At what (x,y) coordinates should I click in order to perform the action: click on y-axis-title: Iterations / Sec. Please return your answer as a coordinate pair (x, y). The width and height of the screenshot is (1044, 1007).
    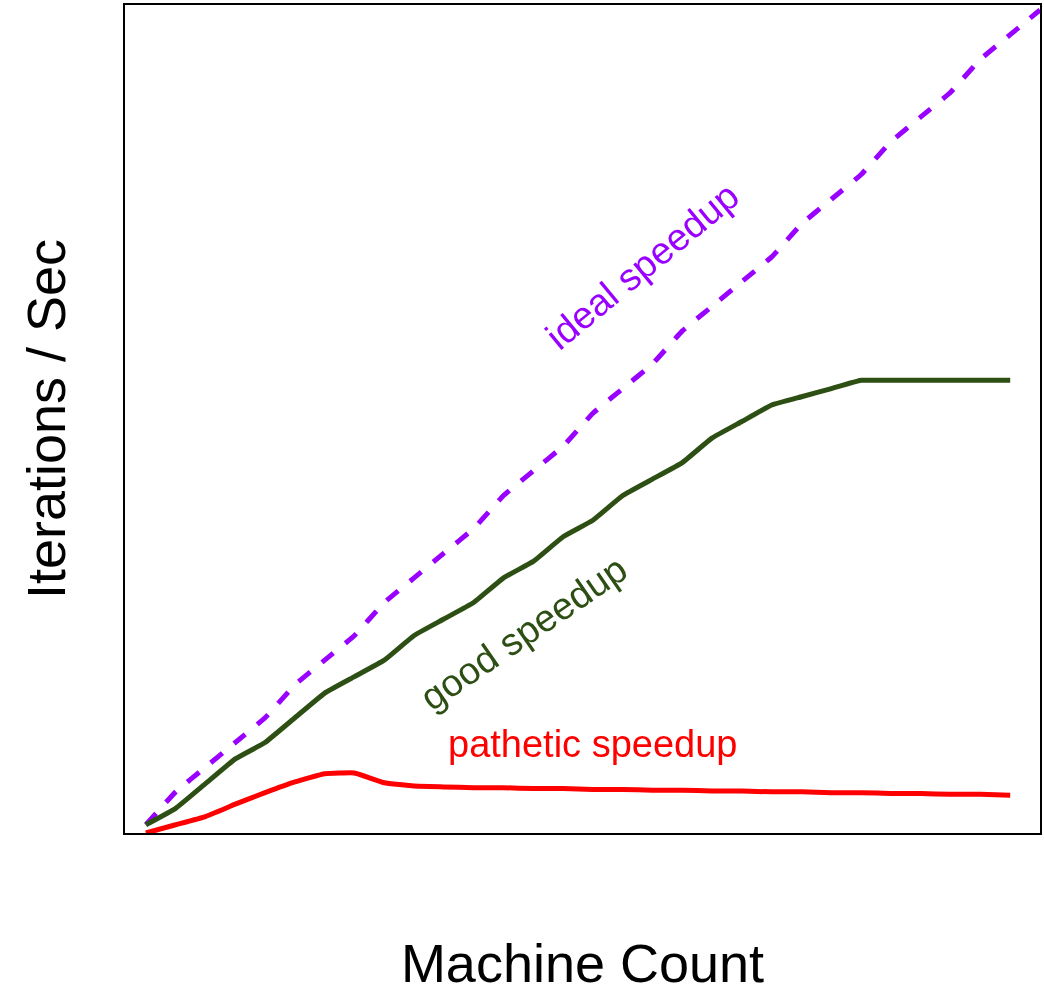
    Looking at the image, I should click on (46, 419).